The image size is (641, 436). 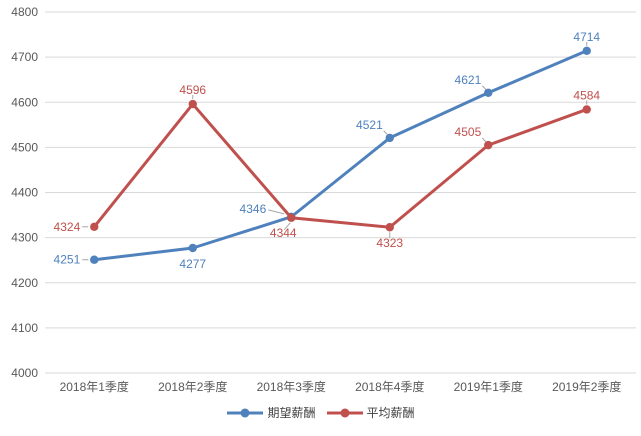 I want to click on y-tick-label: 4700, so click(x=24, y=57).